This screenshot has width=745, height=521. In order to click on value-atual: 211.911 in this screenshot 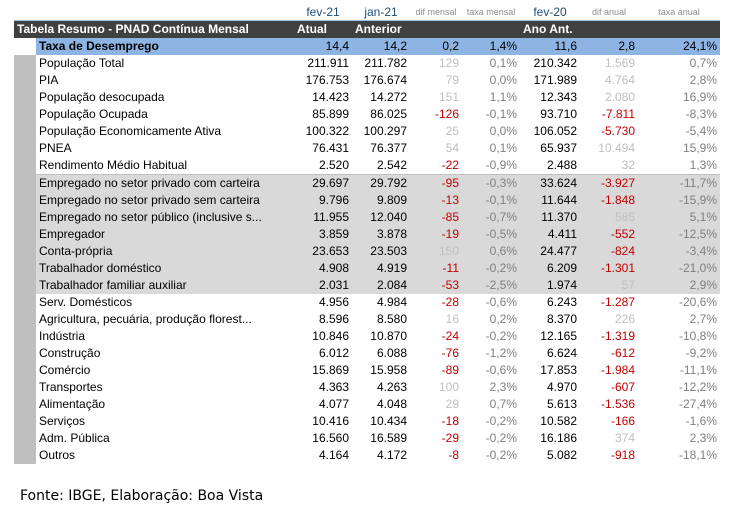, I will do `click(323, 63)`.